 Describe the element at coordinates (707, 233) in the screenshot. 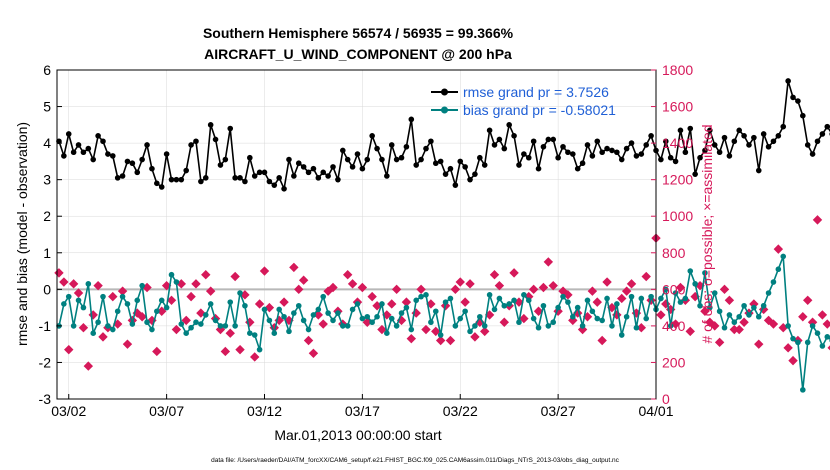

I see `right-y-axis-label: # of obs: o=possible; ×=assimilated` at that location.